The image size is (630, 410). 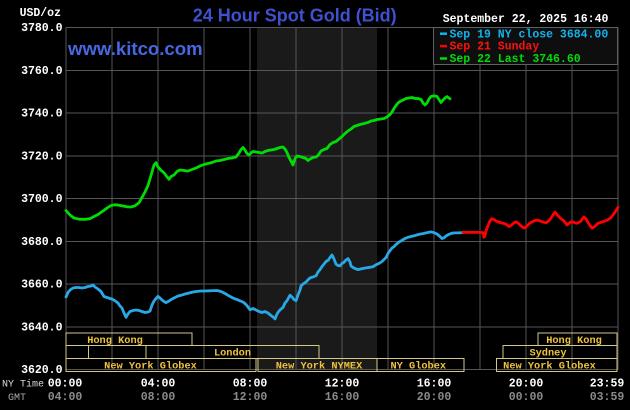 What do you see at coordinates (529, 34) in the screenshot?
I see `svg-text: Sep 19 NY close 3684.00` at bounding box center [529, 34].